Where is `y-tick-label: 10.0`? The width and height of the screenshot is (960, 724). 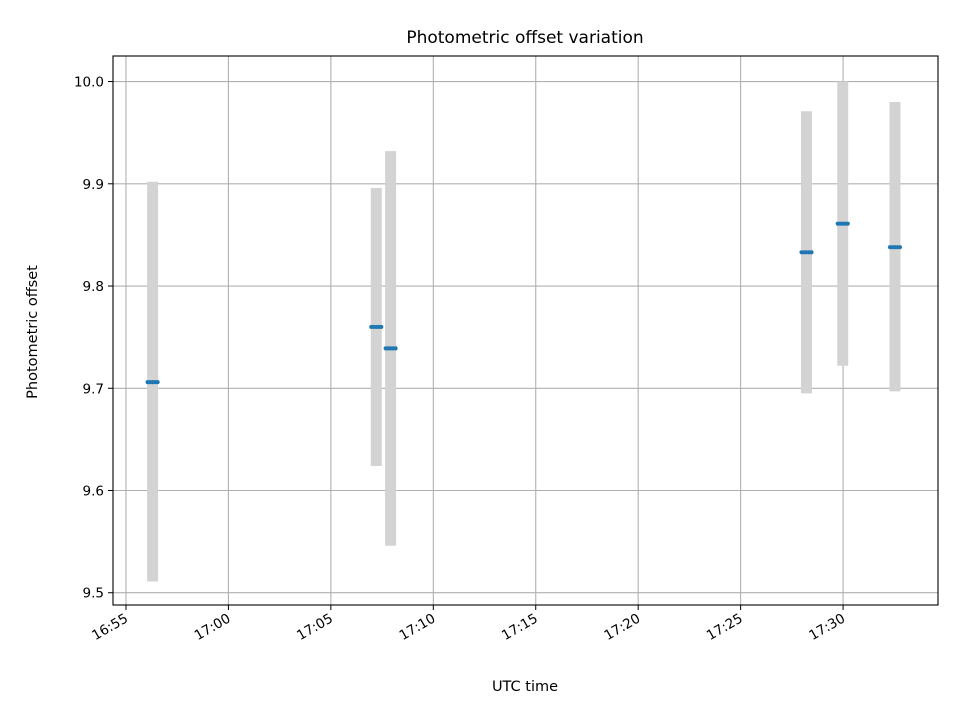
y-tick-label: 10.0 is located at coordinates (89, 83).